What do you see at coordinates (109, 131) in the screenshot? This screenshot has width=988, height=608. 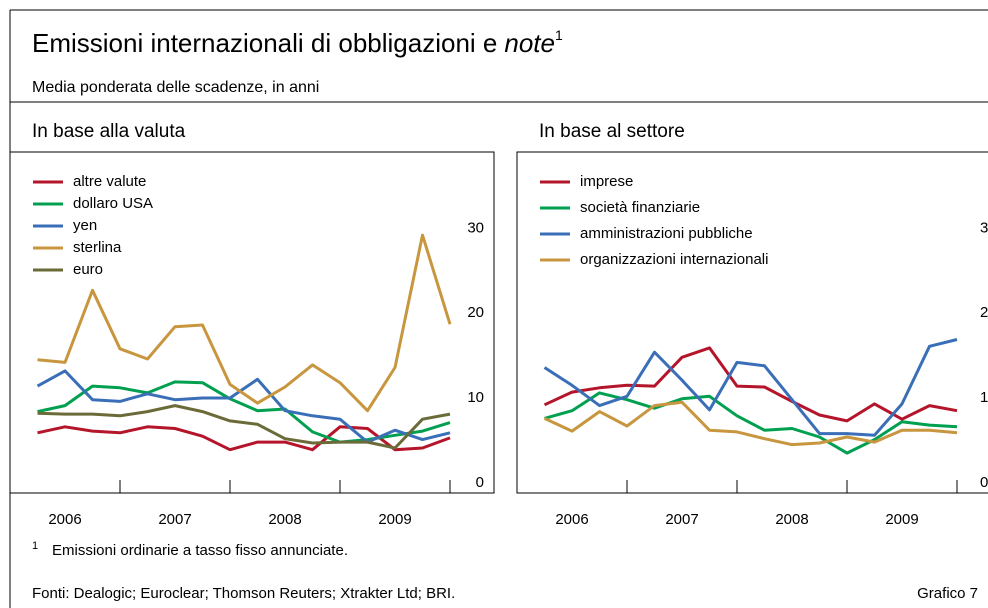 I see `panel-title: In base alla valuta` at bounding box center [109, 131].